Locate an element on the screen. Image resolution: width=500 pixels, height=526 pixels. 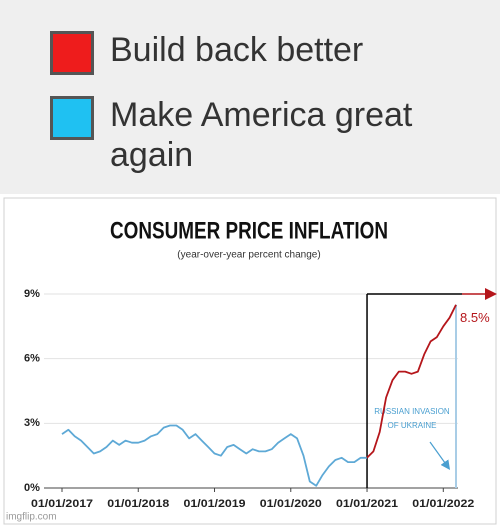
y-tick-label: 0% is located at coordinates (32, 488).